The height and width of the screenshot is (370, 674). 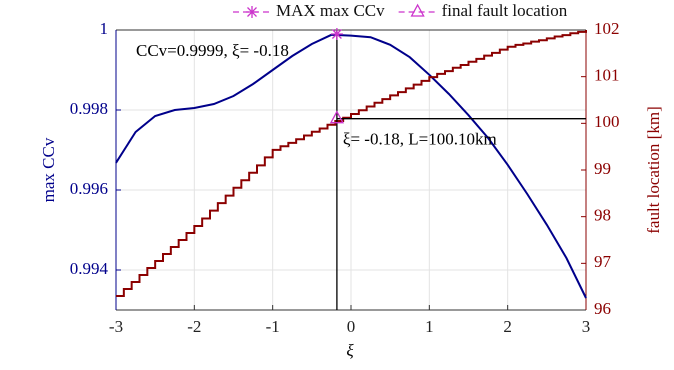 What do you see at coordinates (104, 28) in the screenshot?
I see `y-tick-label: 1` at bounding box center [104, 28].